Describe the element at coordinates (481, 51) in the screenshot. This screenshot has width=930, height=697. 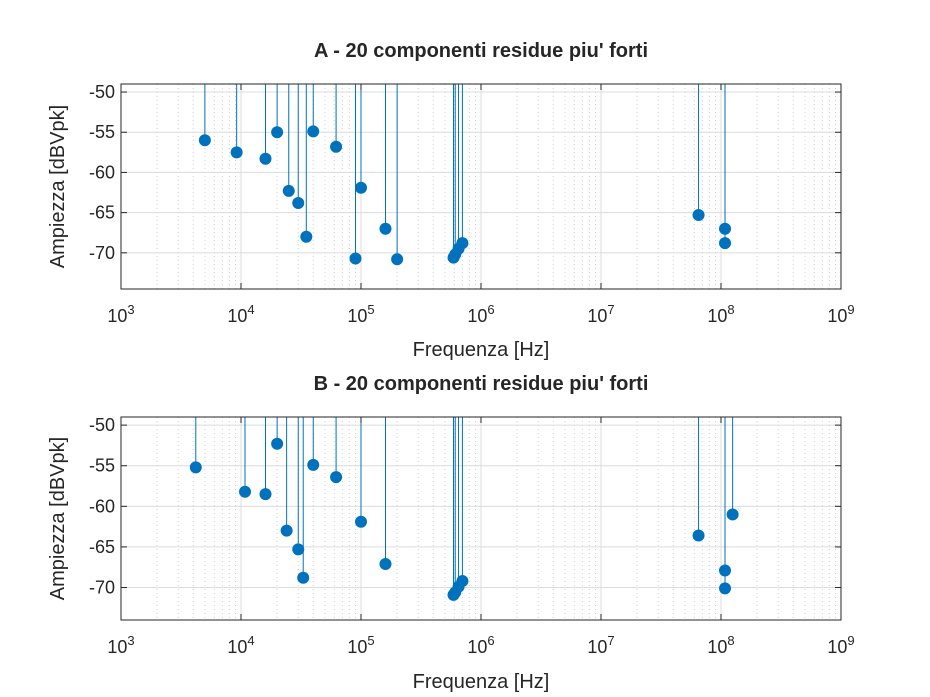
I see `chart-title: A - 20 componenti residue piu' forti` at that location.